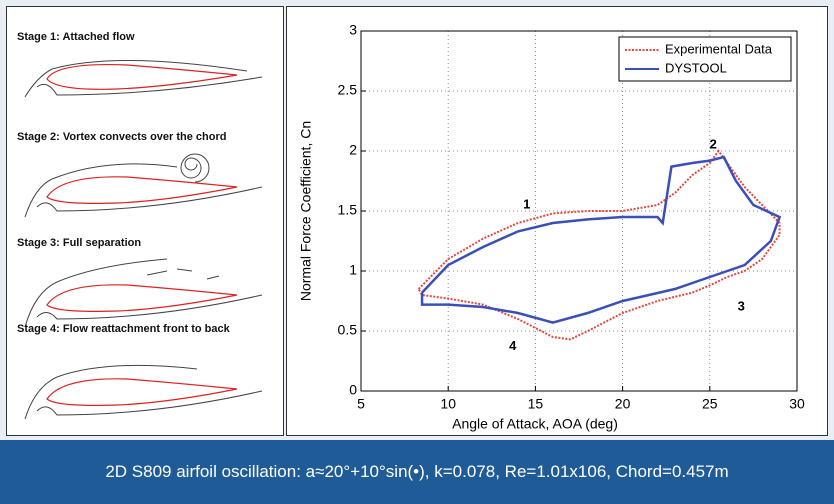  I want to click on y-tick-label: 0.5, so click(348, 330).